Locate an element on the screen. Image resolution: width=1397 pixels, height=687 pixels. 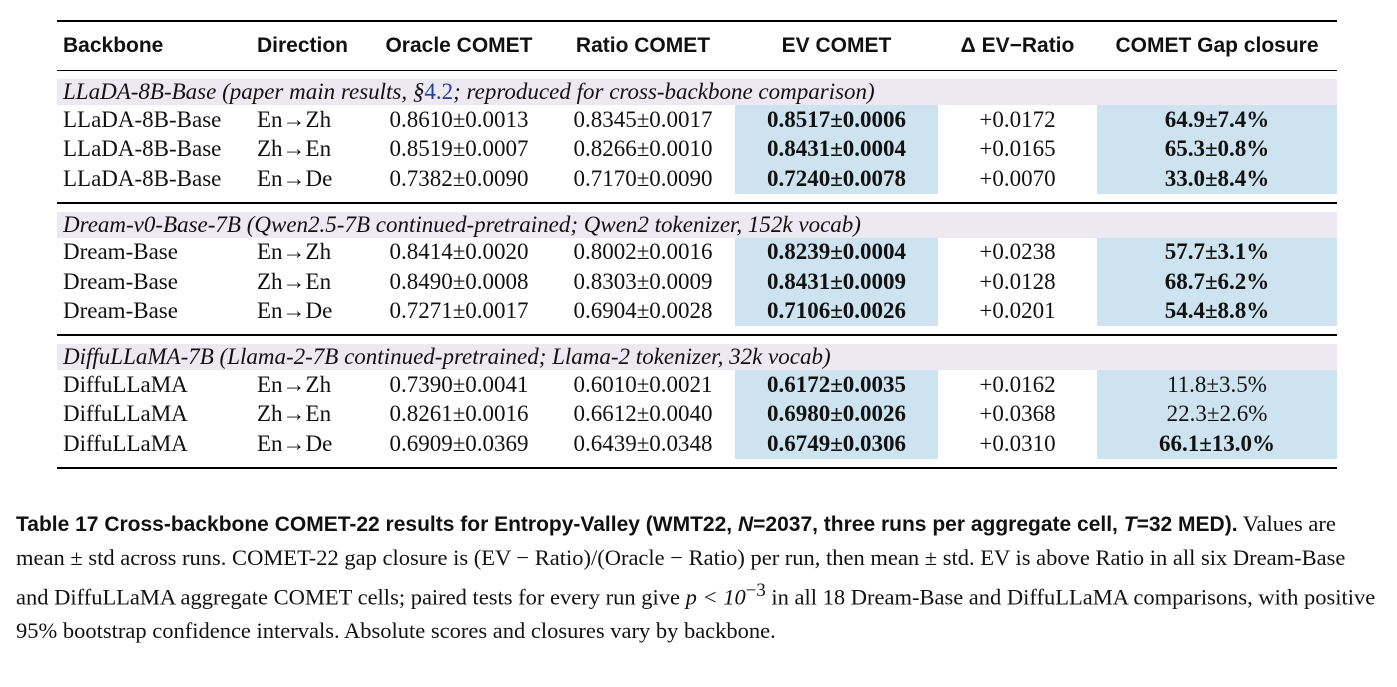
cell-delta: +0.0162 is located at coordinates (1017, 384).